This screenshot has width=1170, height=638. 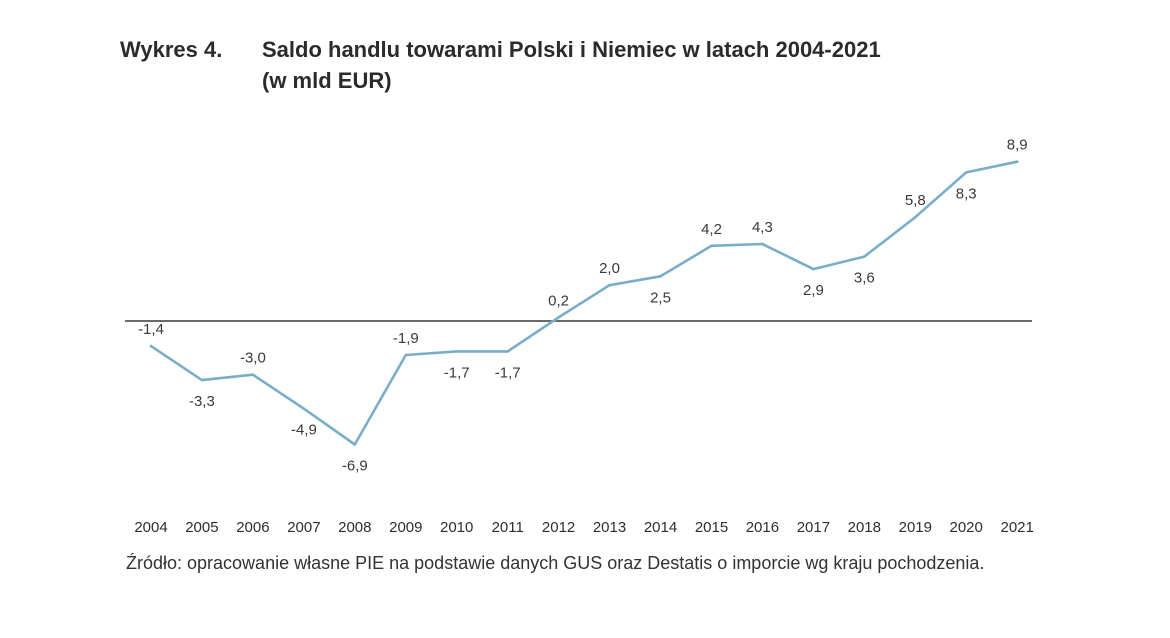 What do you see at coordinates (600, 80) in the screenshot?
I see `chart-title-line-2: (w mld EUR)` at bounding box center [600, 80].